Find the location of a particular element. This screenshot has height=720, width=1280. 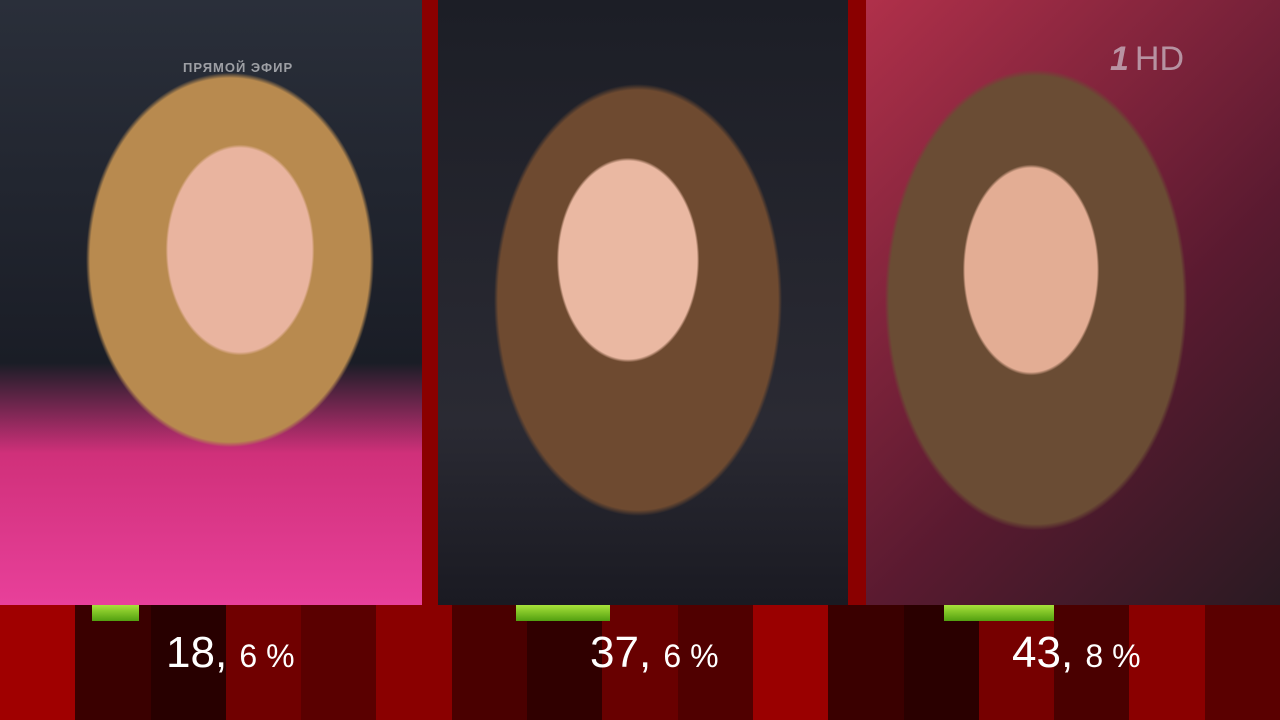

channel-one-icon: 1 is located at coordinates (1119, 59).